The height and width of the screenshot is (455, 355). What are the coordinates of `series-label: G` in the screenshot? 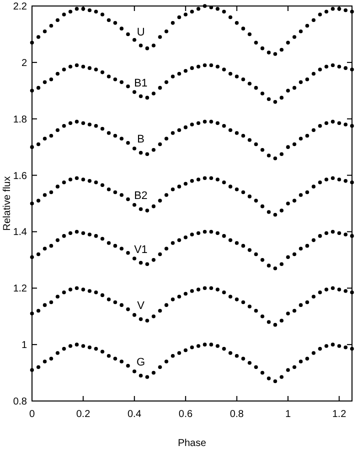 It's located at (141, 362).